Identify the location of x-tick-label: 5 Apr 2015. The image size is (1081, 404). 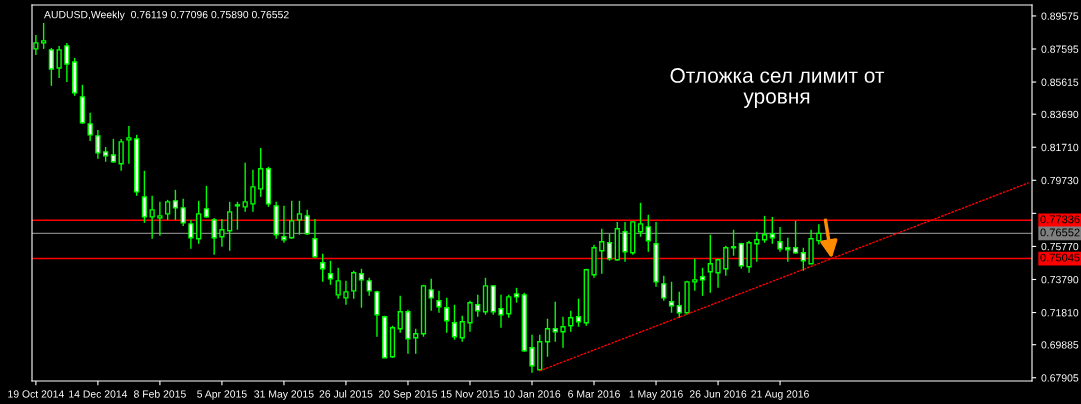
(222, 395).